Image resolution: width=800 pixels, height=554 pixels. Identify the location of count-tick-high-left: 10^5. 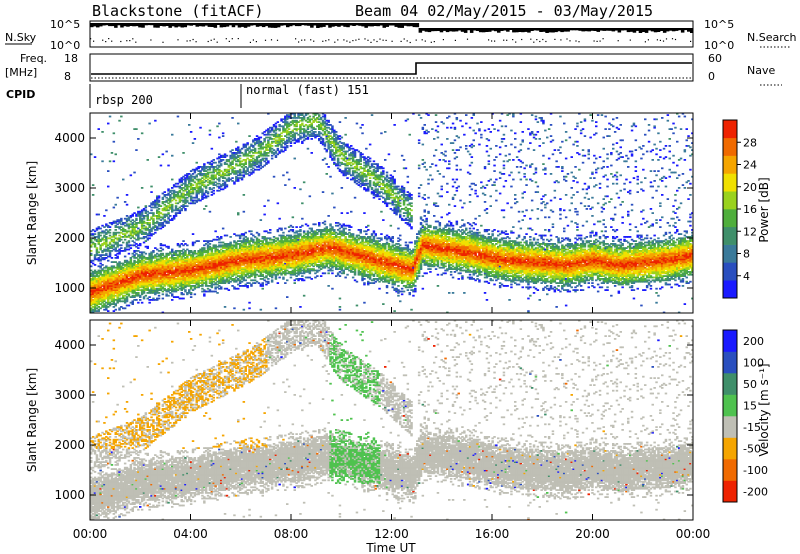
(65, 24).